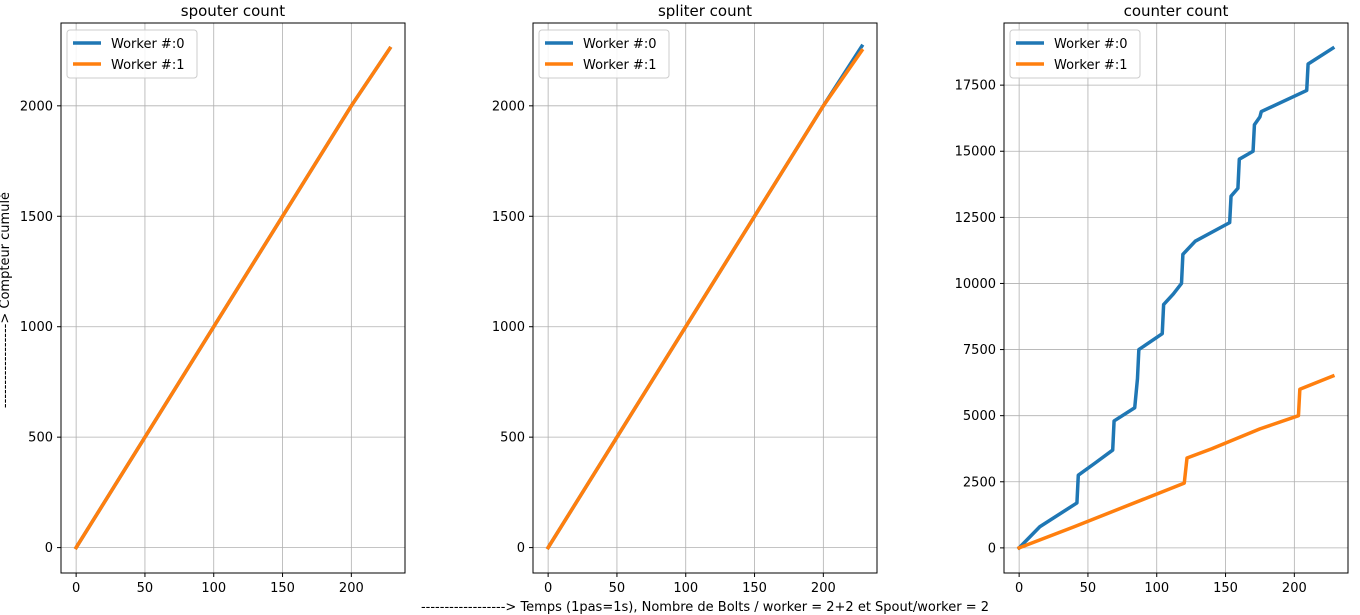 The height and width of the screenshot is (615, 1360). What do you see at coordinates (6, 300) in the screenshot?
I see `figure-y-axis-label: ------------------> Compteur cumulé` at bounding box center [6, 300].